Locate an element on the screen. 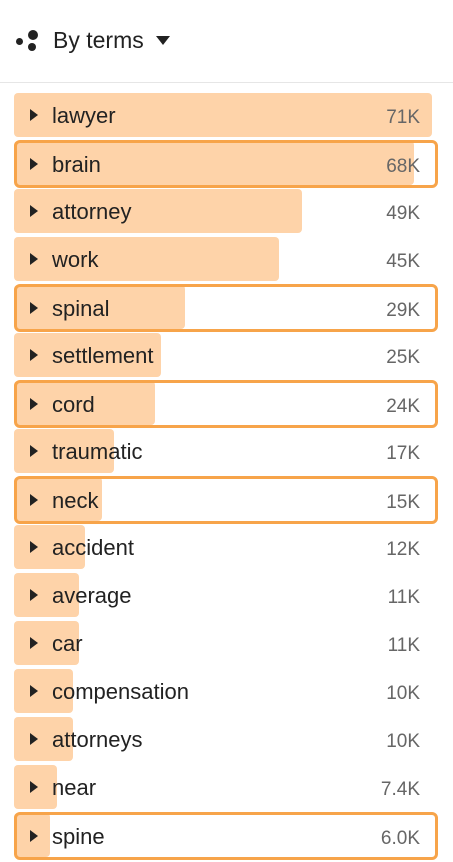  term-label: settlement is located at coordinates (103, 355).